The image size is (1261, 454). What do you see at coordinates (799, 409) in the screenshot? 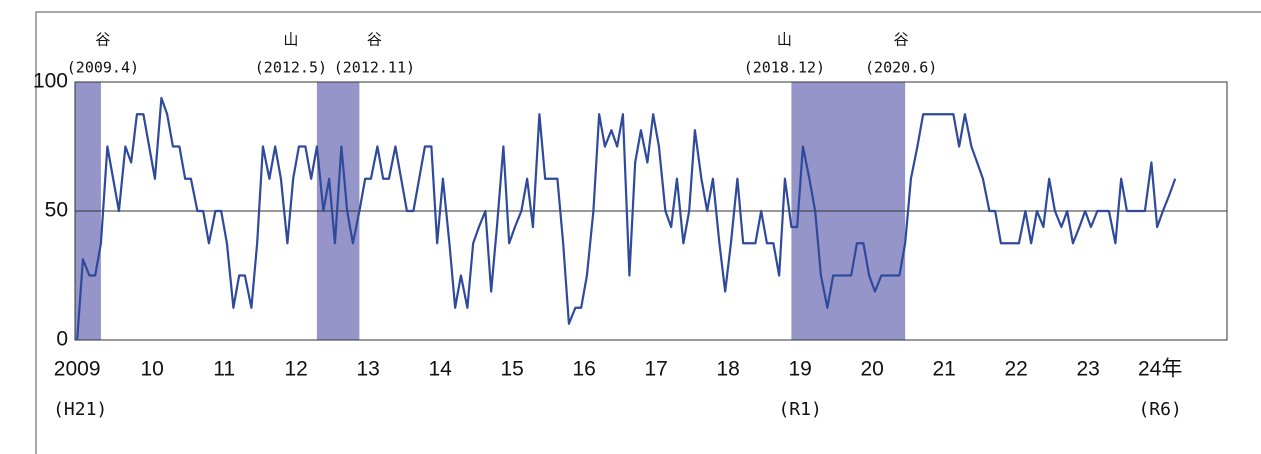
I see `era-label: (R1)` at bounding box center [799, 409].